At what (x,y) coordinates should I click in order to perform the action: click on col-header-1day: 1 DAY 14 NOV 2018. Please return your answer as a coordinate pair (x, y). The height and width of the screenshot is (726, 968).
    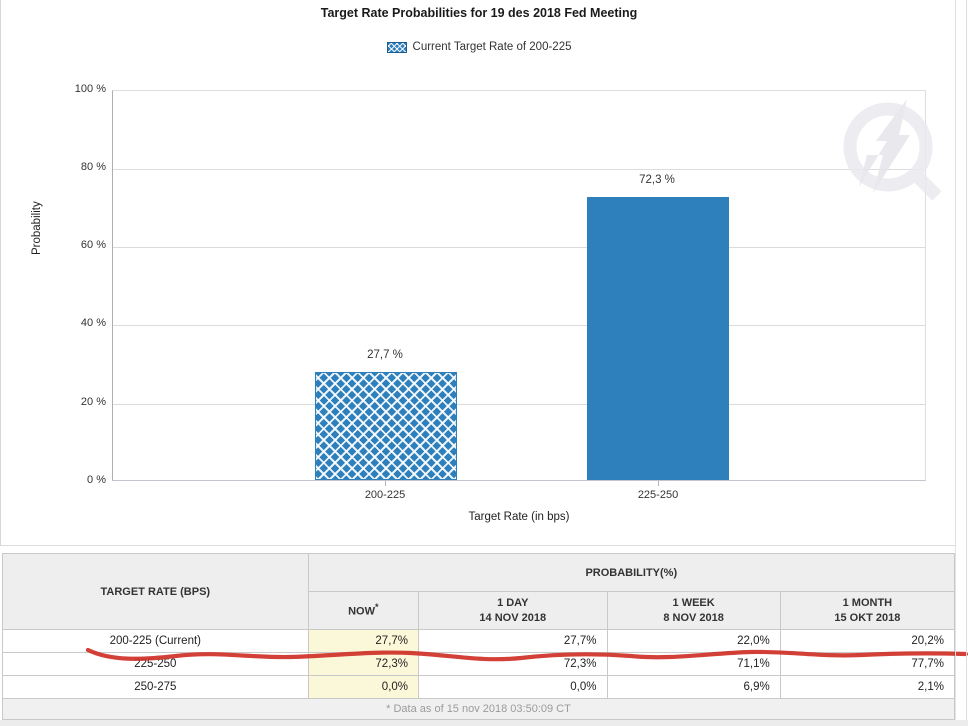
    Looking at the image, I should click on (513, 610).